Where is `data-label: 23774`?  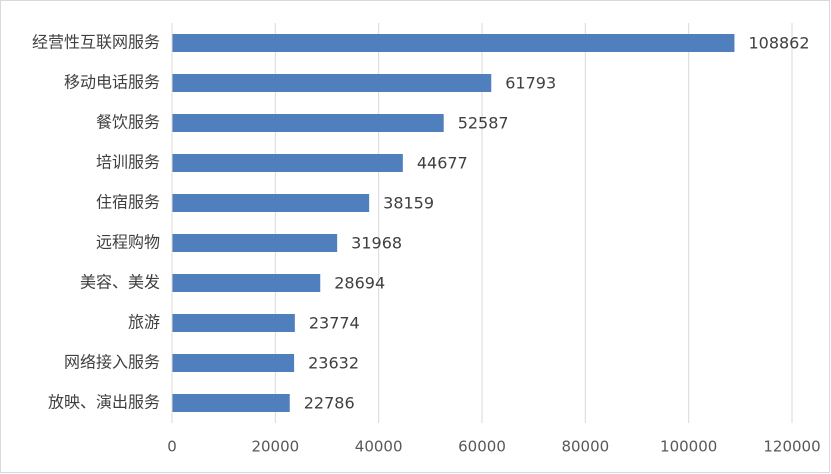 data-label: 23774 is located at coordinates (334, 323).